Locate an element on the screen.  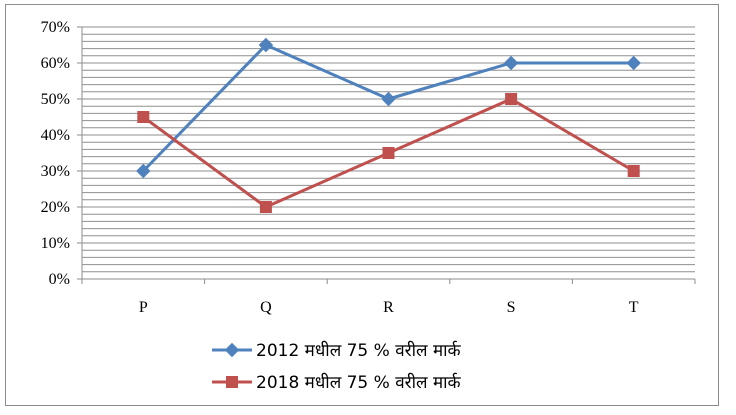
legend-entry-2: 2018 मधील 75 % वरील मार्क is located at coordinates (337, 382).